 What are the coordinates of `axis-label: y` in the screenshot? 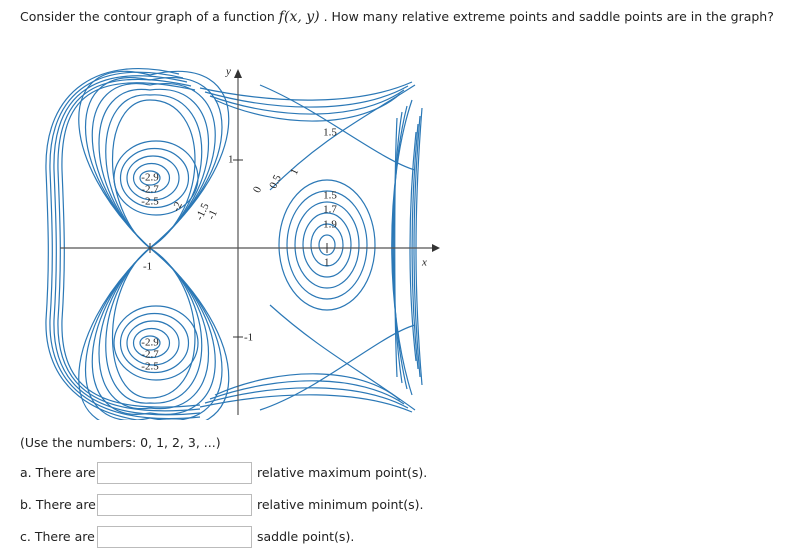 It's located at (228, 72).